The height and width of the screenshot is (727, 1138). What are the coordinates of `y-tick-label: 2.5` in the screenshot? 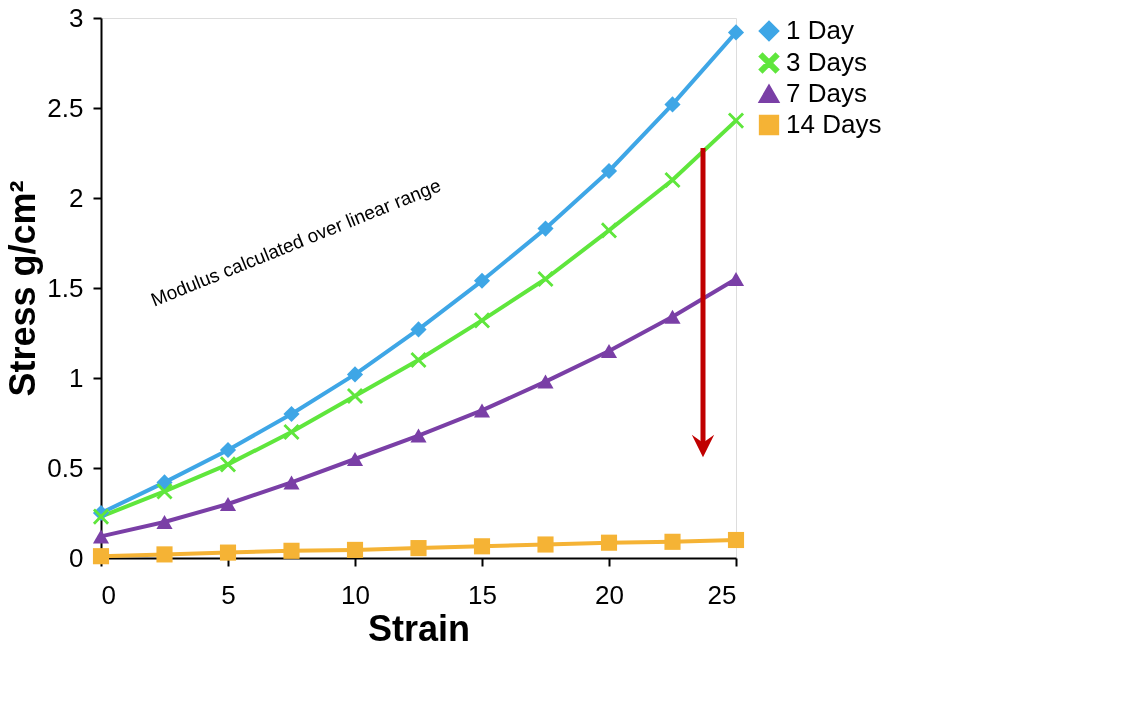 It's located at (65, 107).